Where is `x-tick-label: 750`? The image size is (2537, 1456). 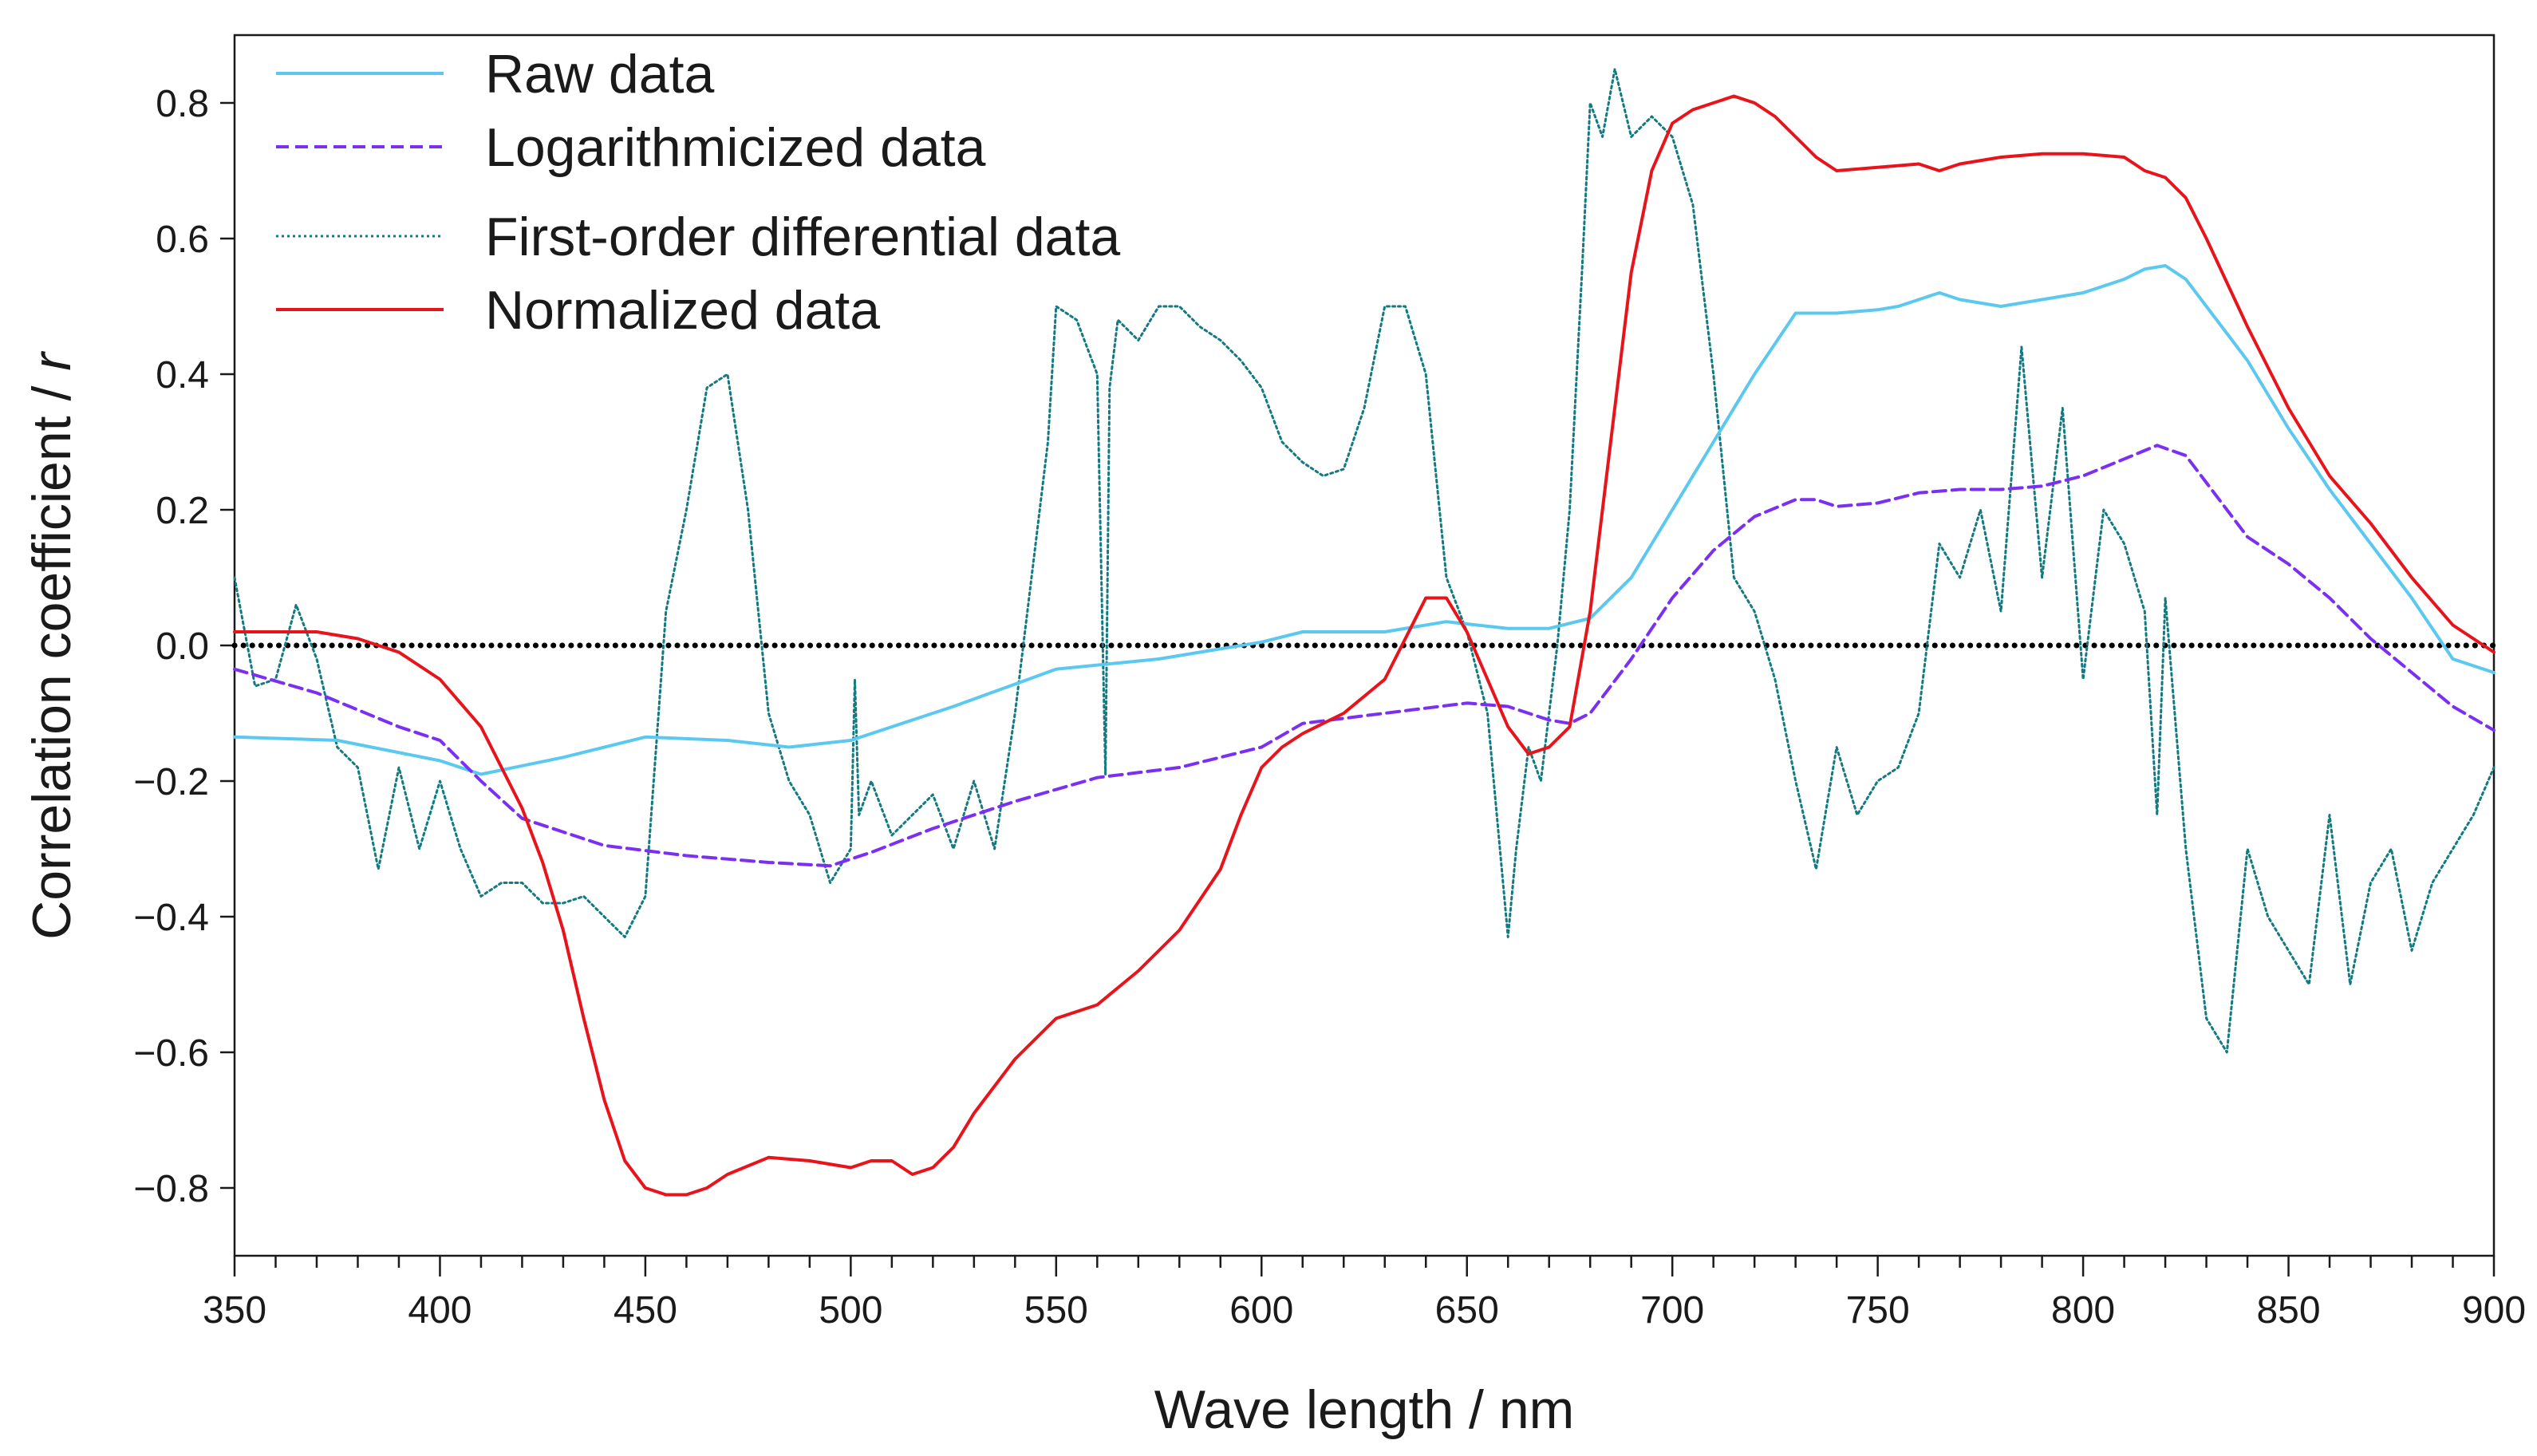 x-tick-label: 750 is located at coordinates (1878, 1310).